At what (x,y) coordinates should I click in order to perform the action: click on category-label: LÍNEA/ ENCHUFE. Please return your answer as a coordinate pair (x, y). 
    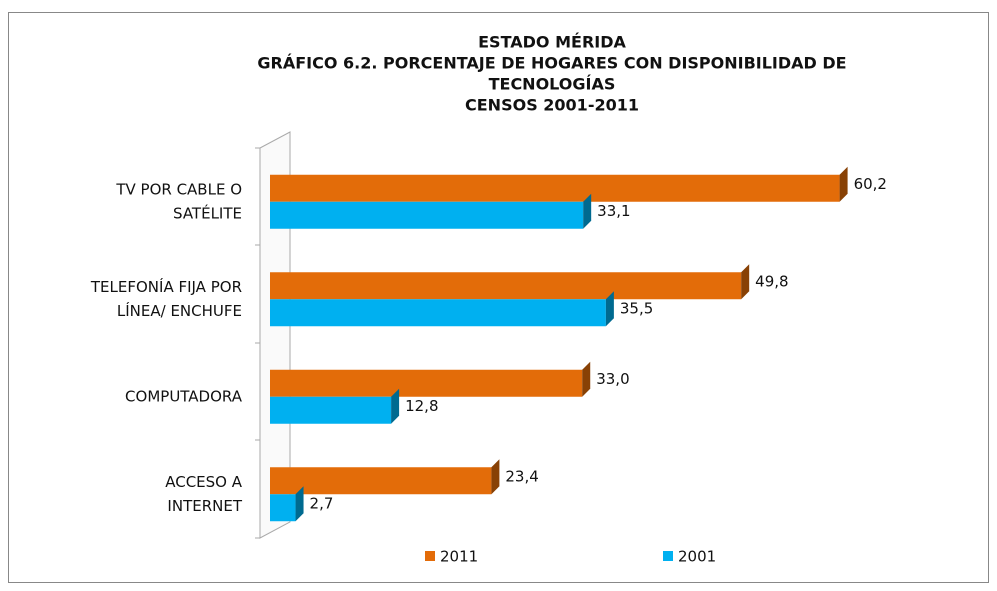
    Looking at the image, I should click on (179, 310).